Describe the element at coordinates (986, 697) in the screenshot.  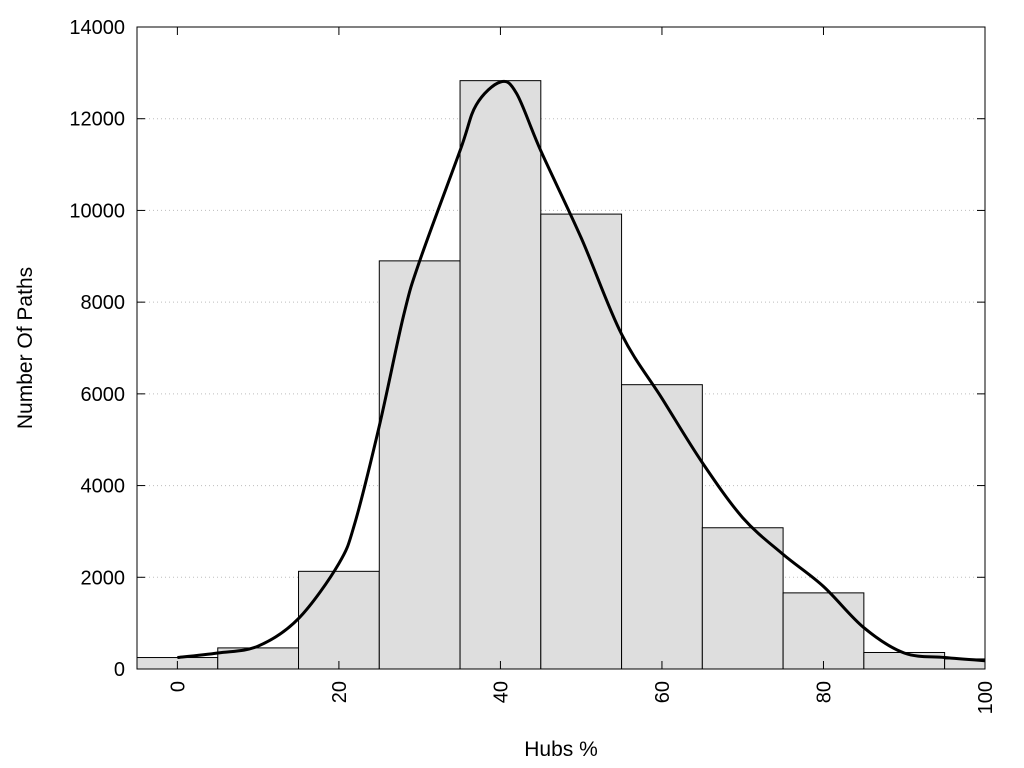
I see `x-tick-label: 100` at that location.